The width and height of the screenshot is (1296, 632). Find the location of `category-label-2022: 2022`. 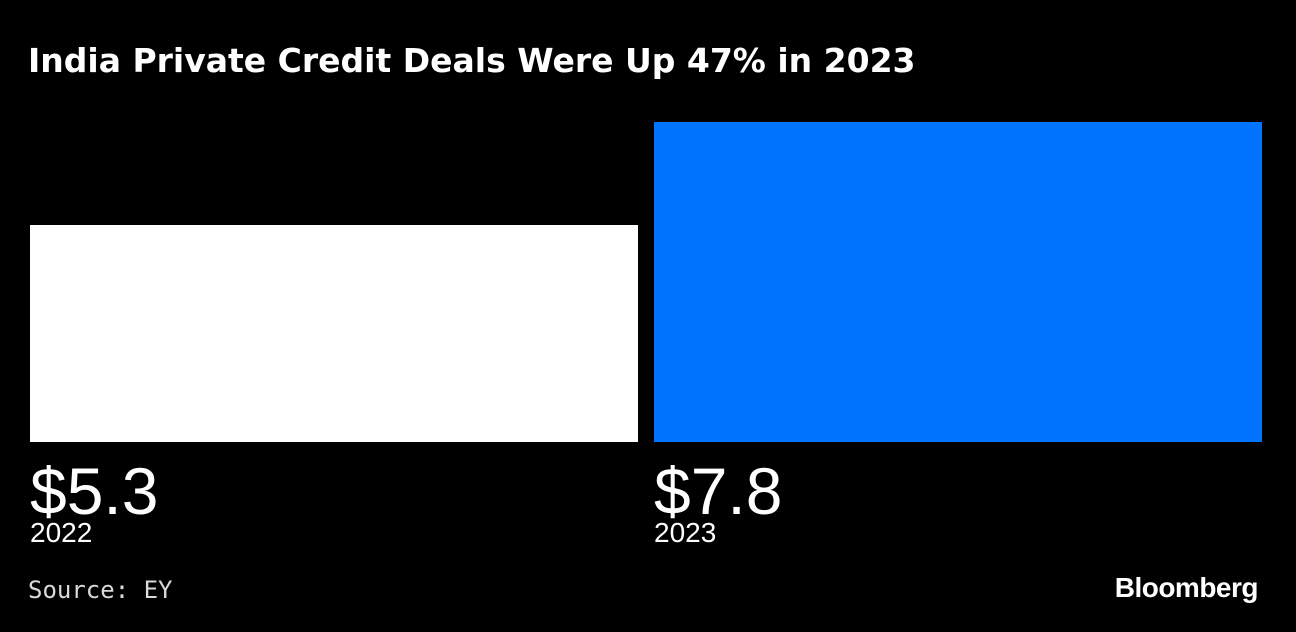

category-label-2022: 2022 is located at coordinates (61, 532).